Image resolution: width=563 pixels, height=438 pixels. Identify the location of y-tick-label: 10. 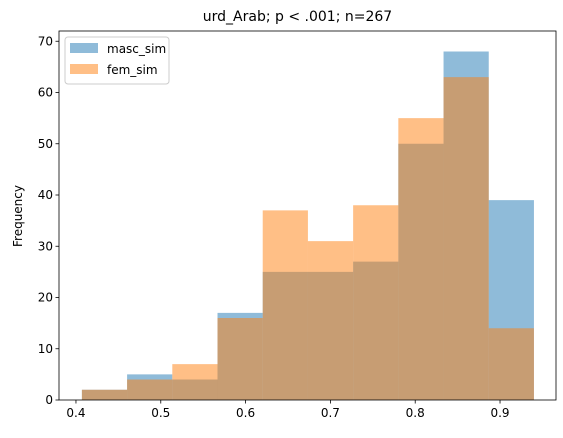
(45, 349).